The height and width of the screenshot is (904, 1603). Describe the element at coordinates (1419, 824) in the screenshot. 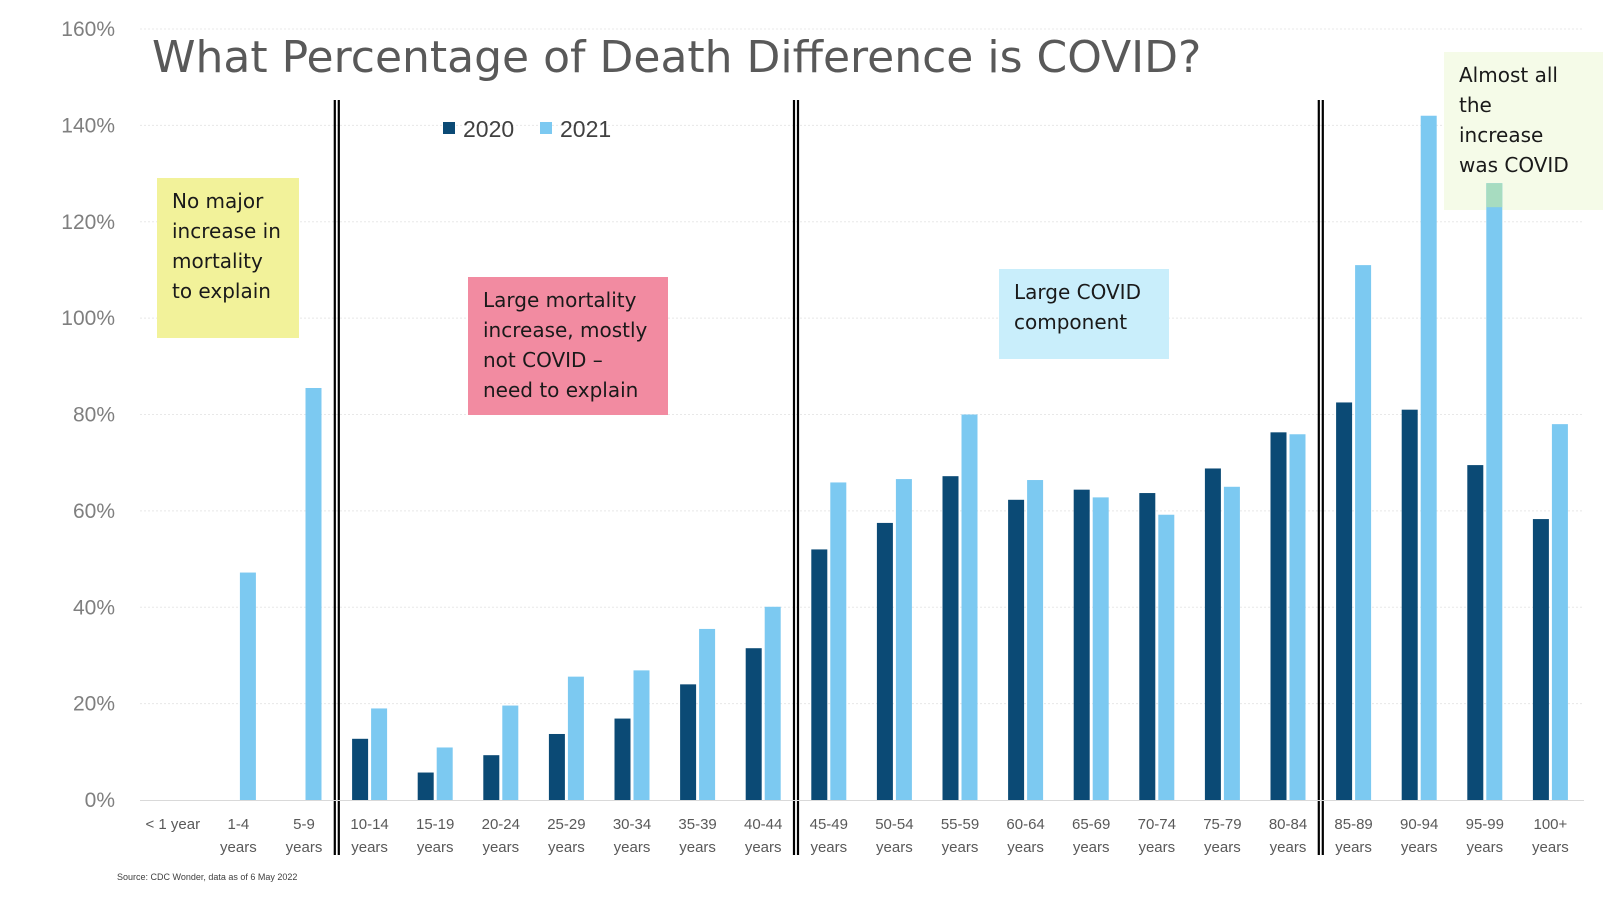

I see `x-tick-label: 90-94` at that location.